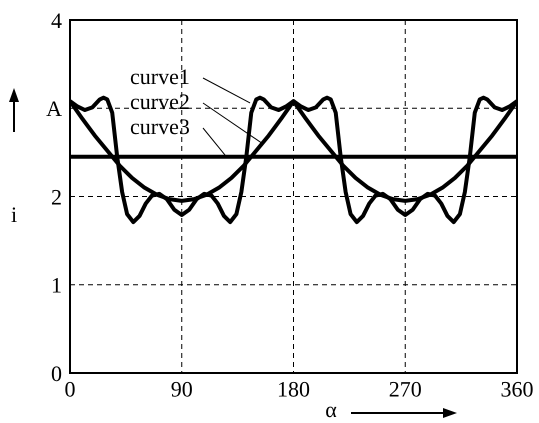 This screenshot has height=423, width=539. Describe the element at coordinates (56, 373) in the screenshot. I see `y-tick-label: 0` at that location.